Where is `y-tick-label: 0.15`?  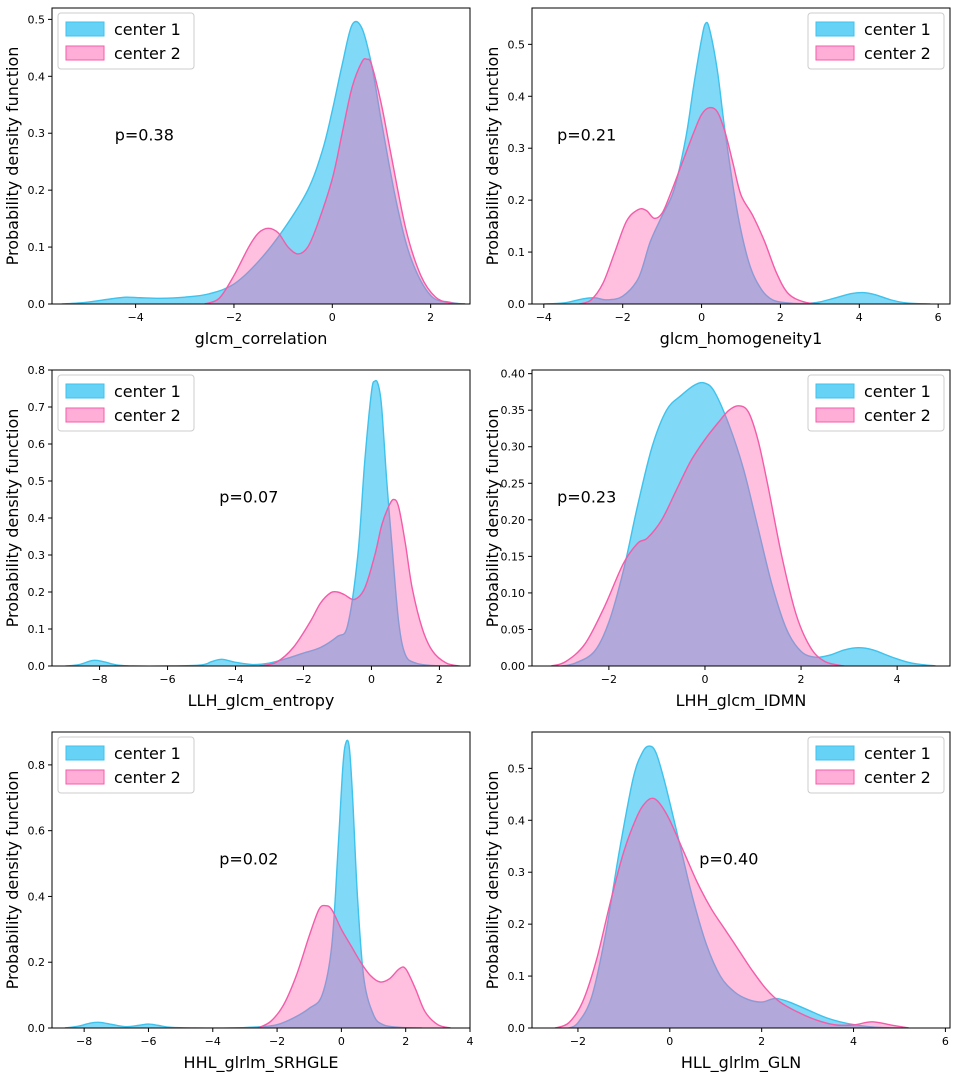
y-tick-label: 0.15 is located at coordinates (513, 556).